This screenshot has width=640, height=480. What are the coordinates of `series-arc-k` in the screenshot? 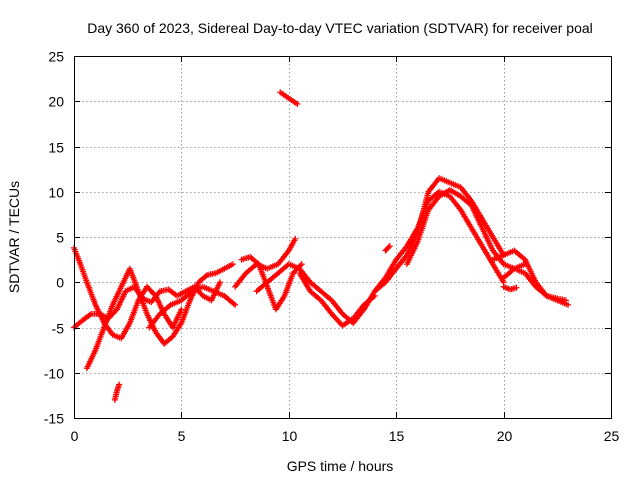 It's located at (387, 248).